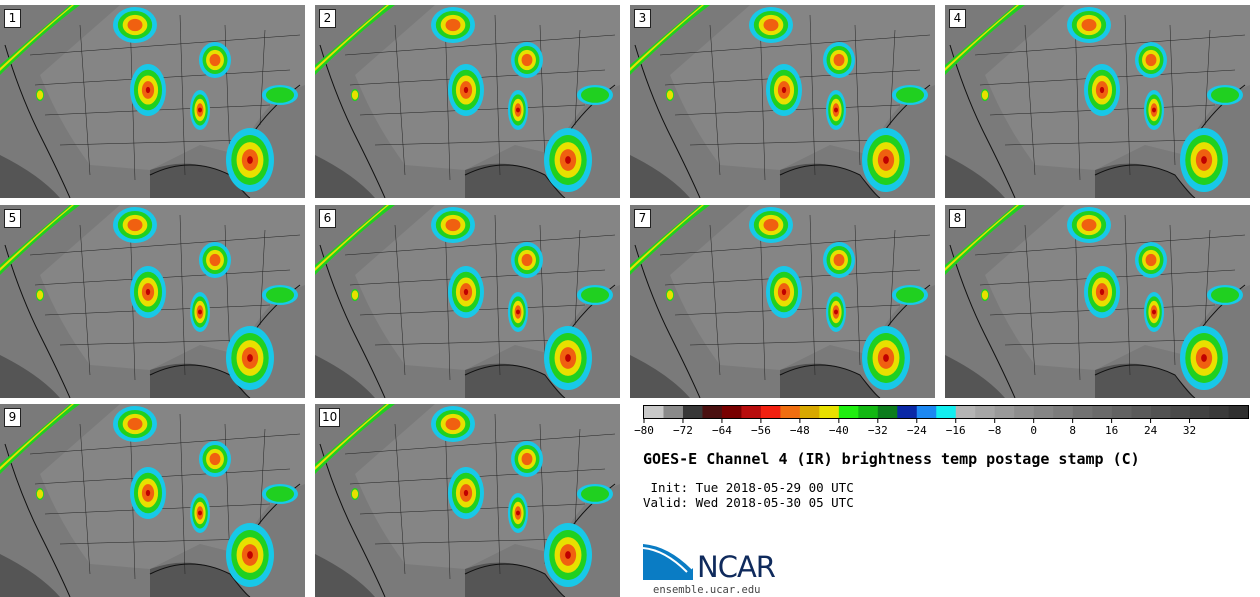  I want to click on ncar-logo-text: NCAR, so click(736, 567).